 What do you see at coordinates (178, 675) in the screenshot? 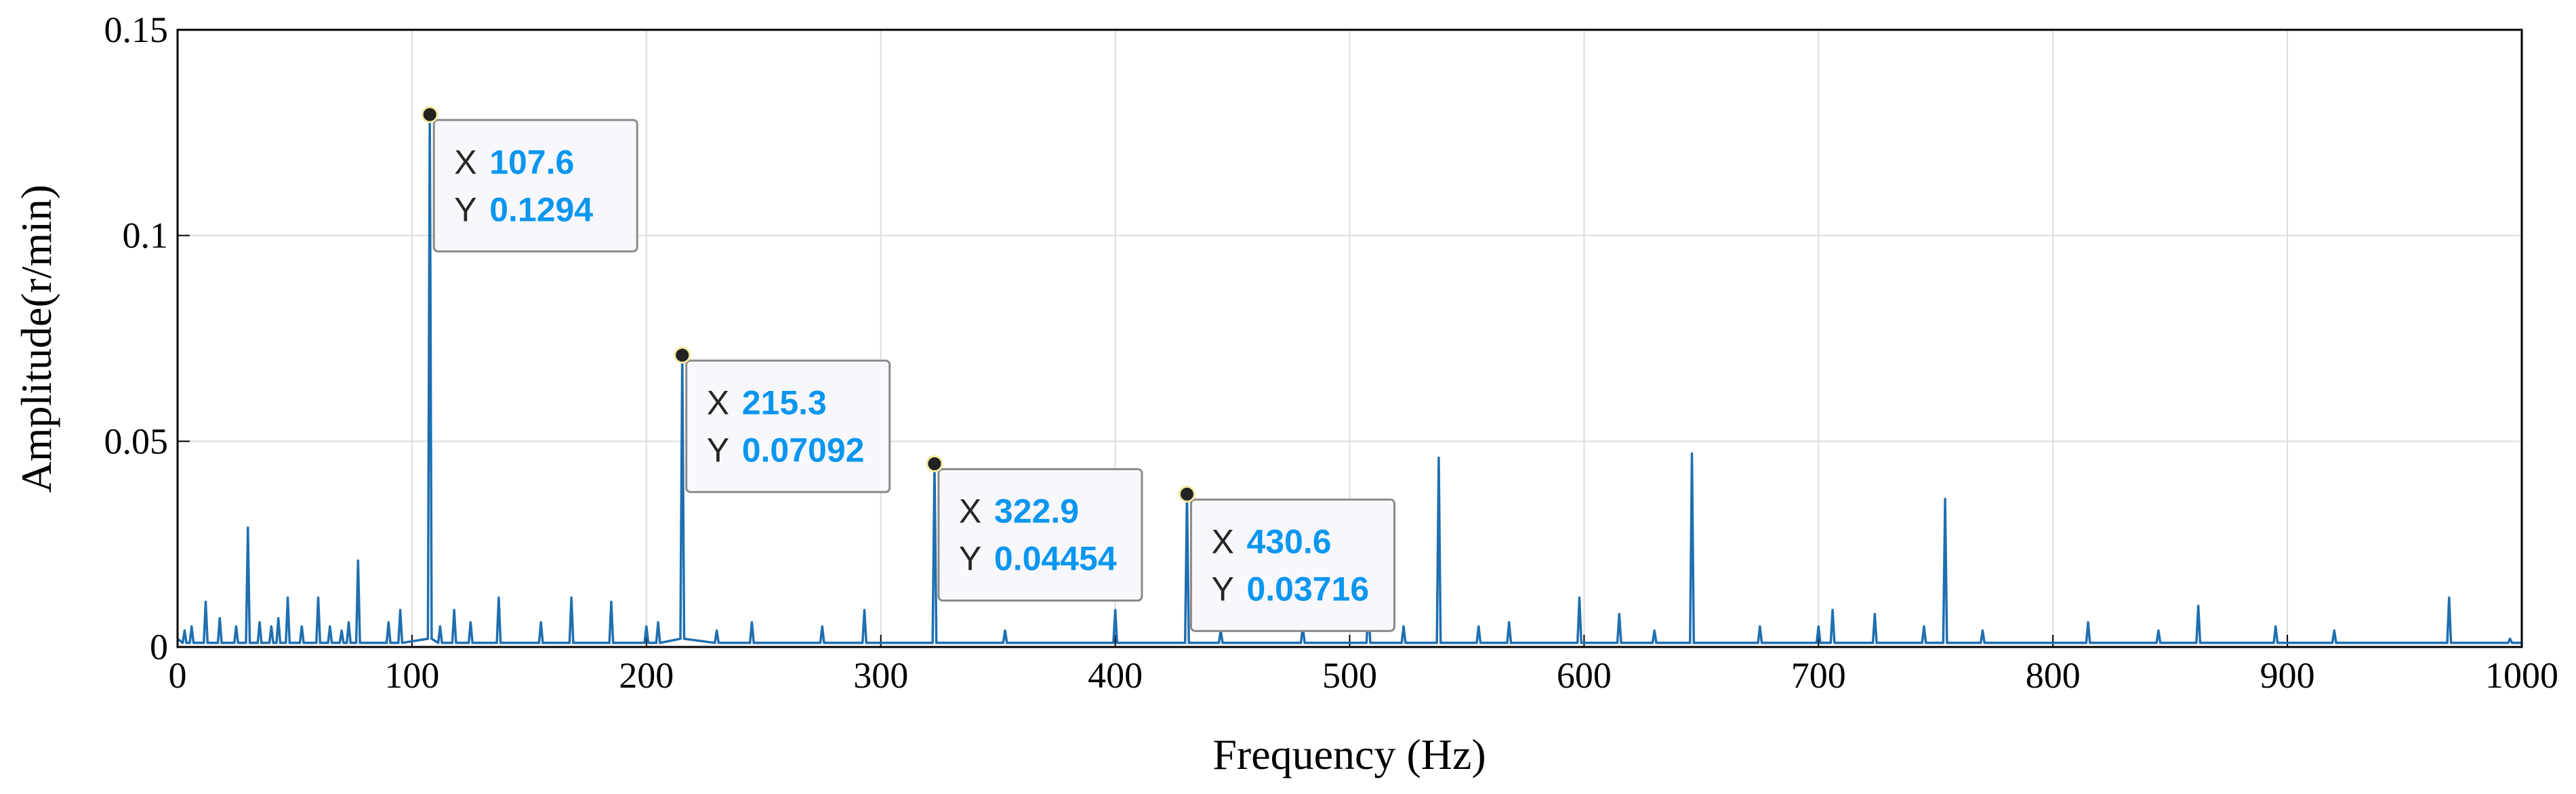
I see `x-tick-label: 0` at bounding box center [178, 675].